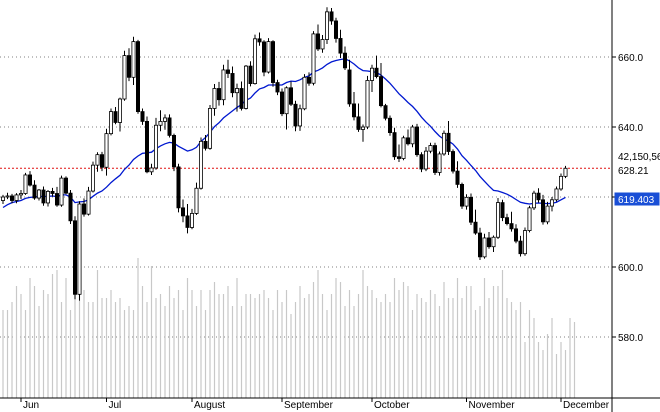  What do you see at coordinates (630, 128) in the screenshot?
I see `y-tick-label: 640.0` at bounding box center [630, 128].